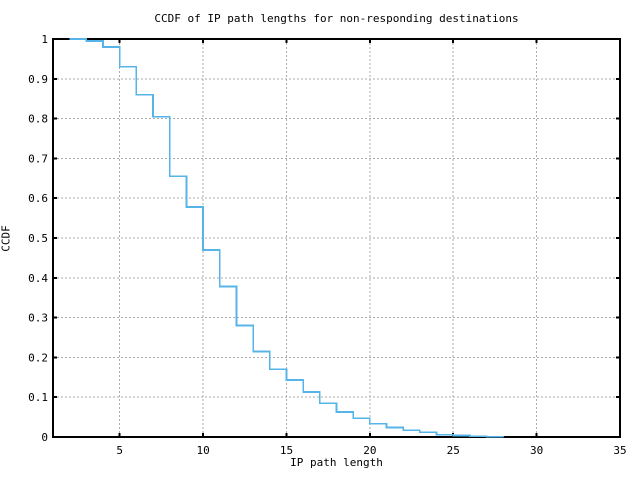  Describe the element at coordinates (336, 462) in the screenshot. I see `x-axis-label: IP path length` at that location.